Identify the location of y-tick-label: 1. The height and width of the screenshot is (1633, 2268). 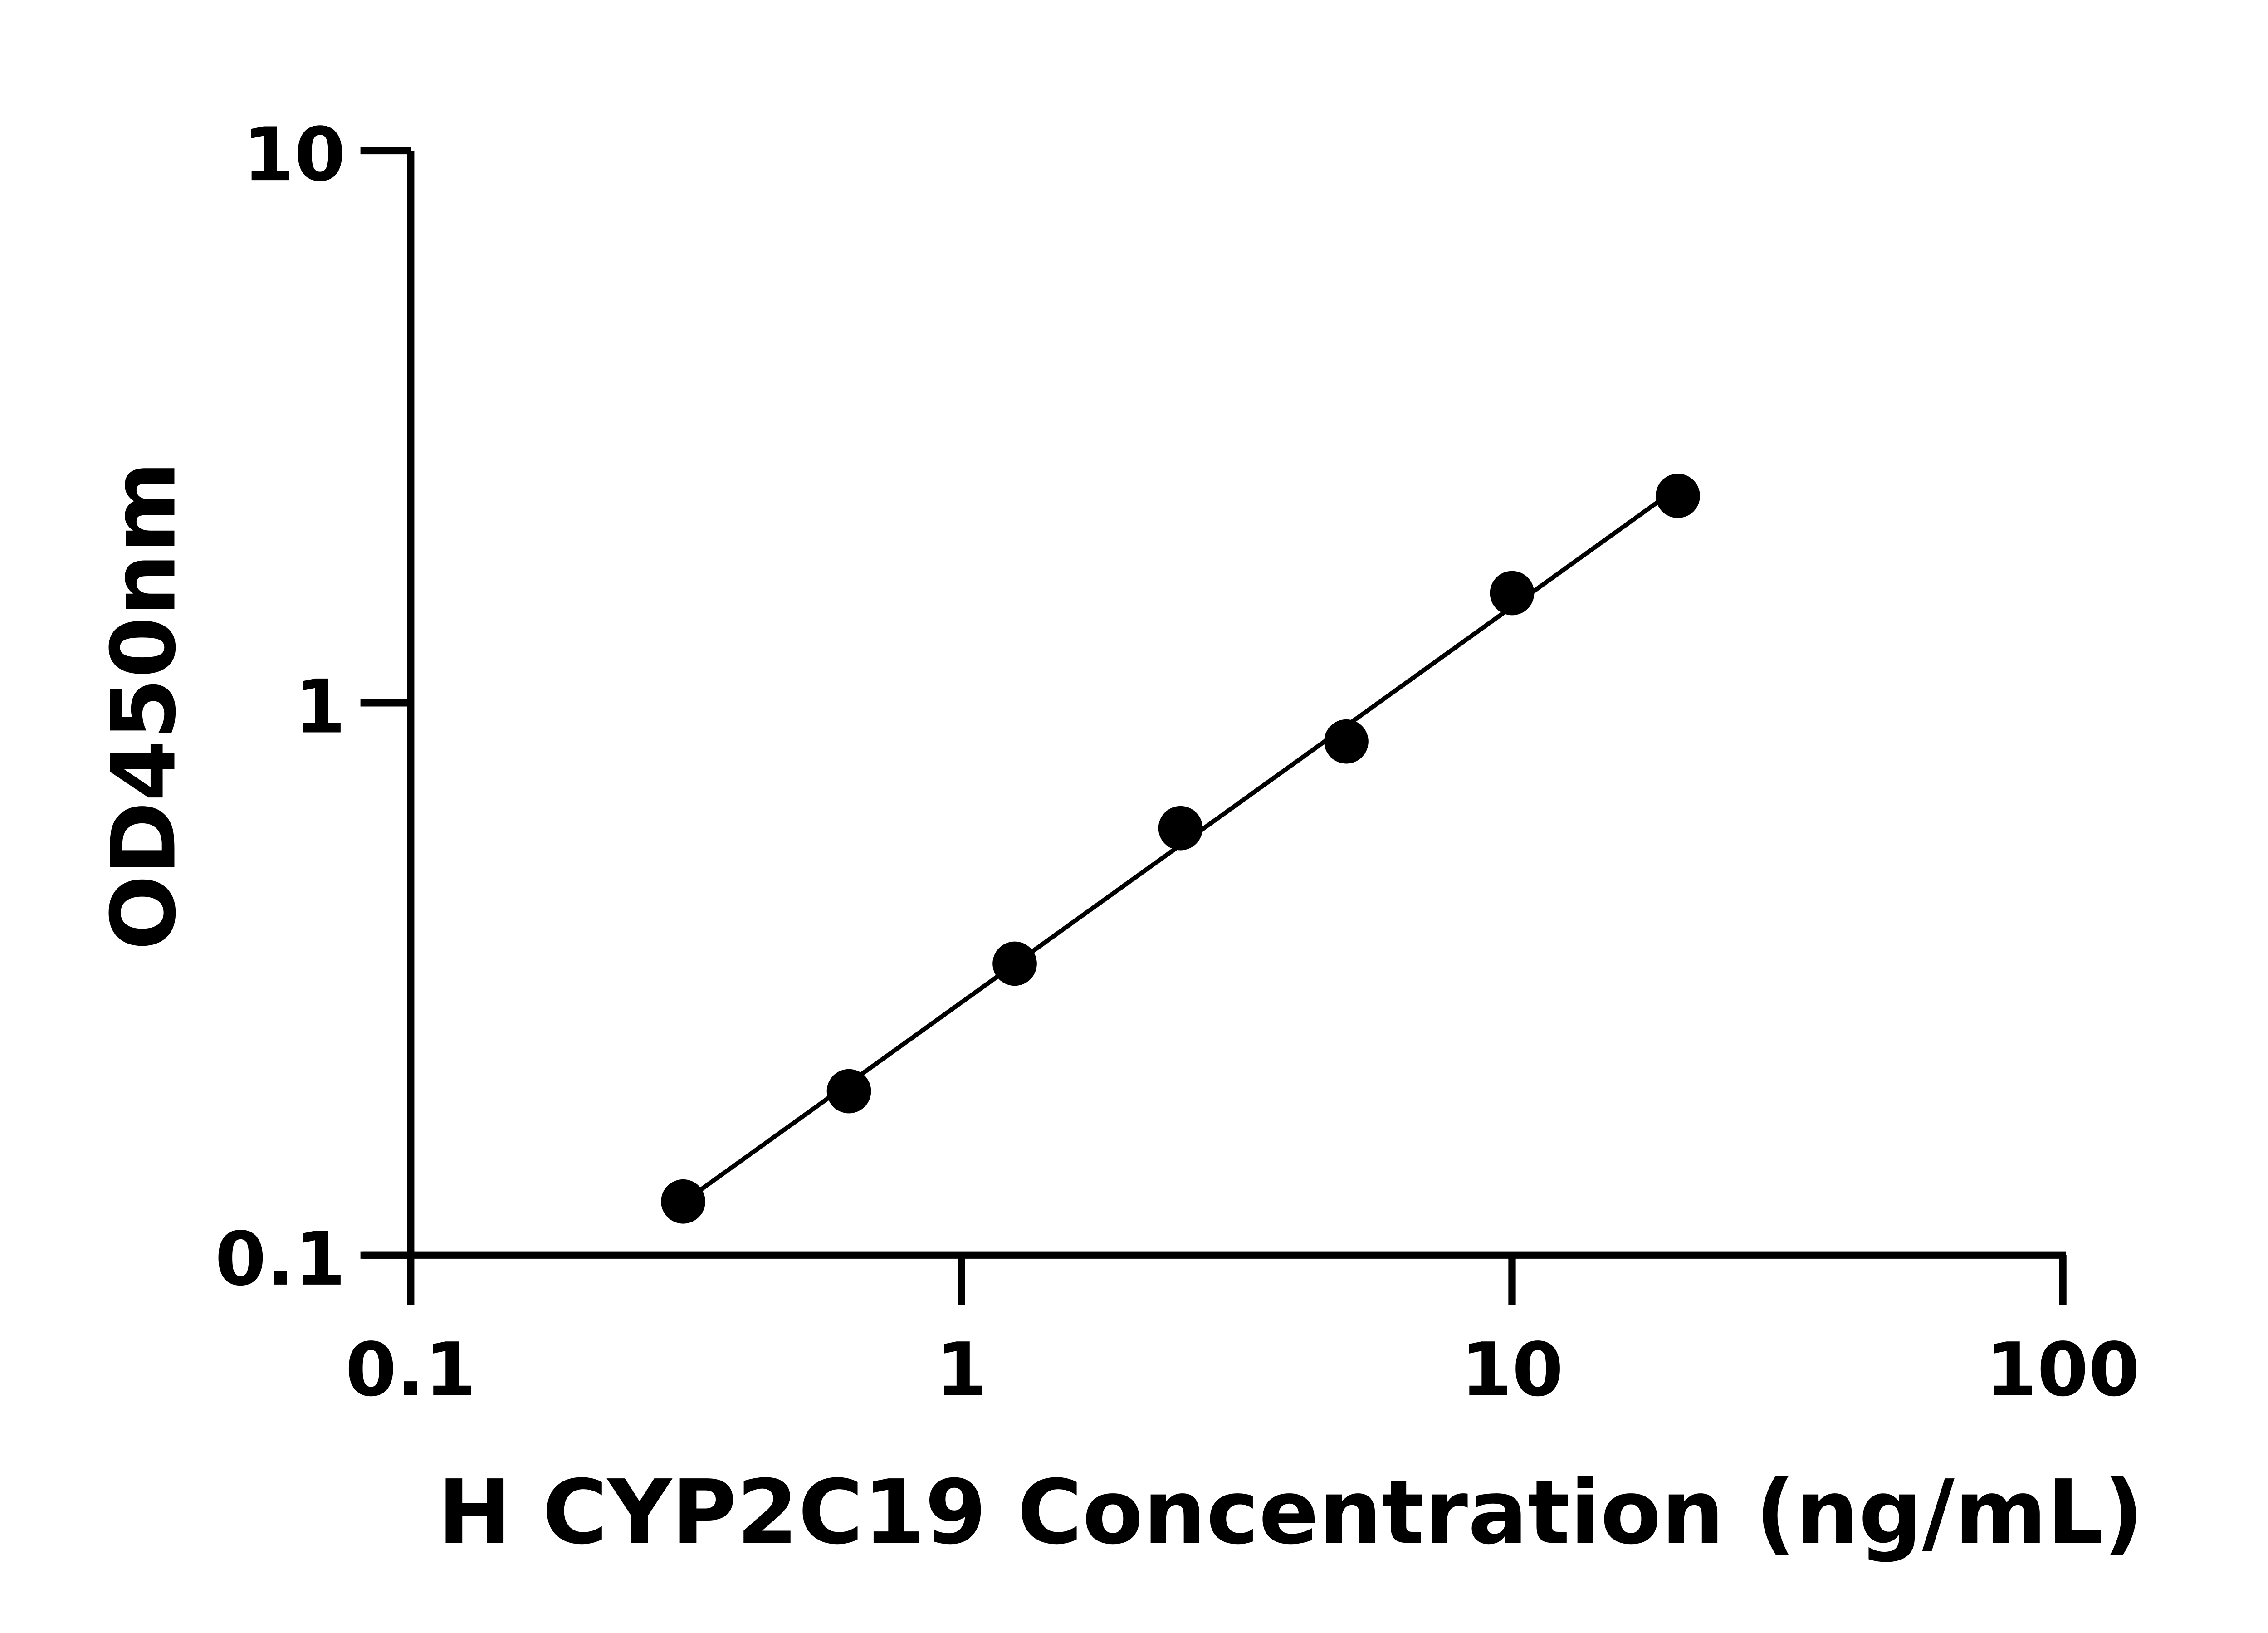
(320, 707).